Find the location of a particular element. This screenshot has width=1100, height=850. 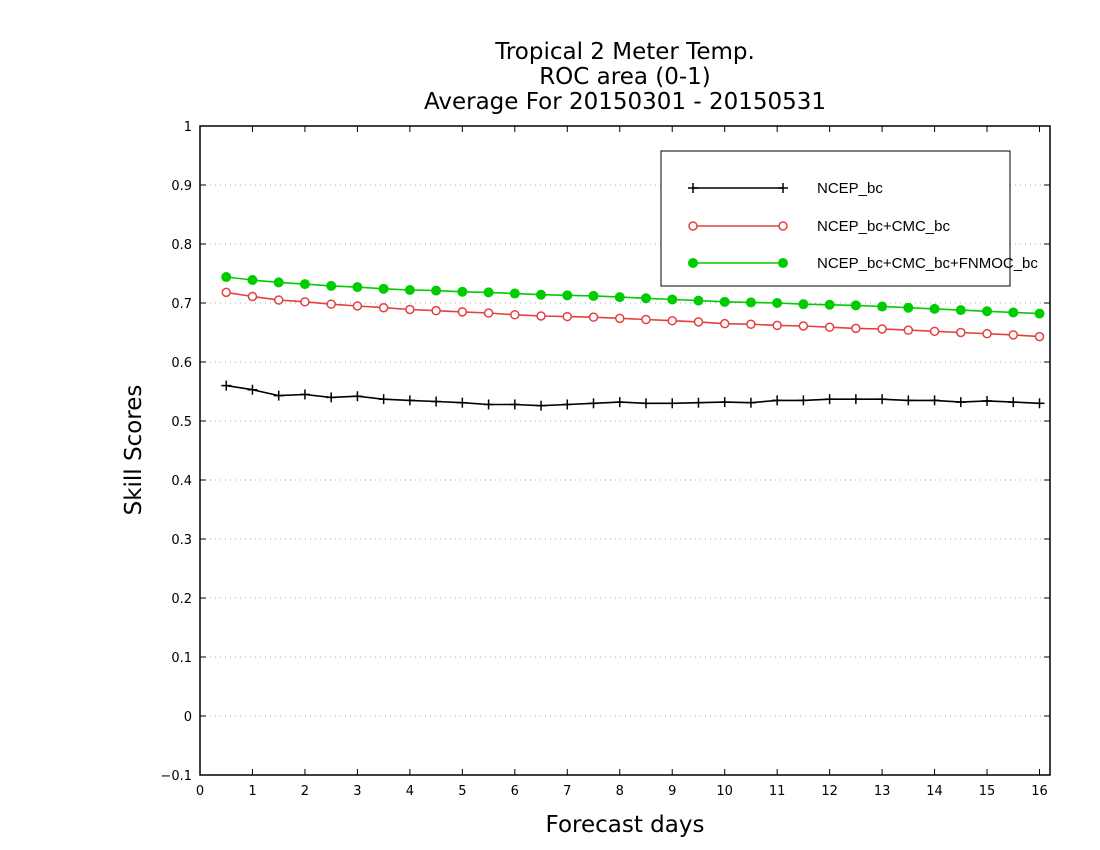

x-tick-label: 2 is located at coordinates (305, 791).